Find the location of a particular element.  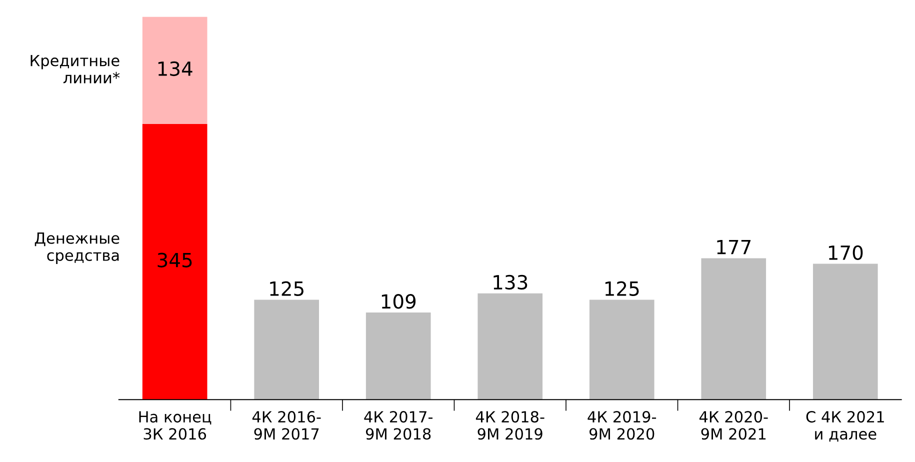

data-label: 345 is located at coordinates (175, 260).